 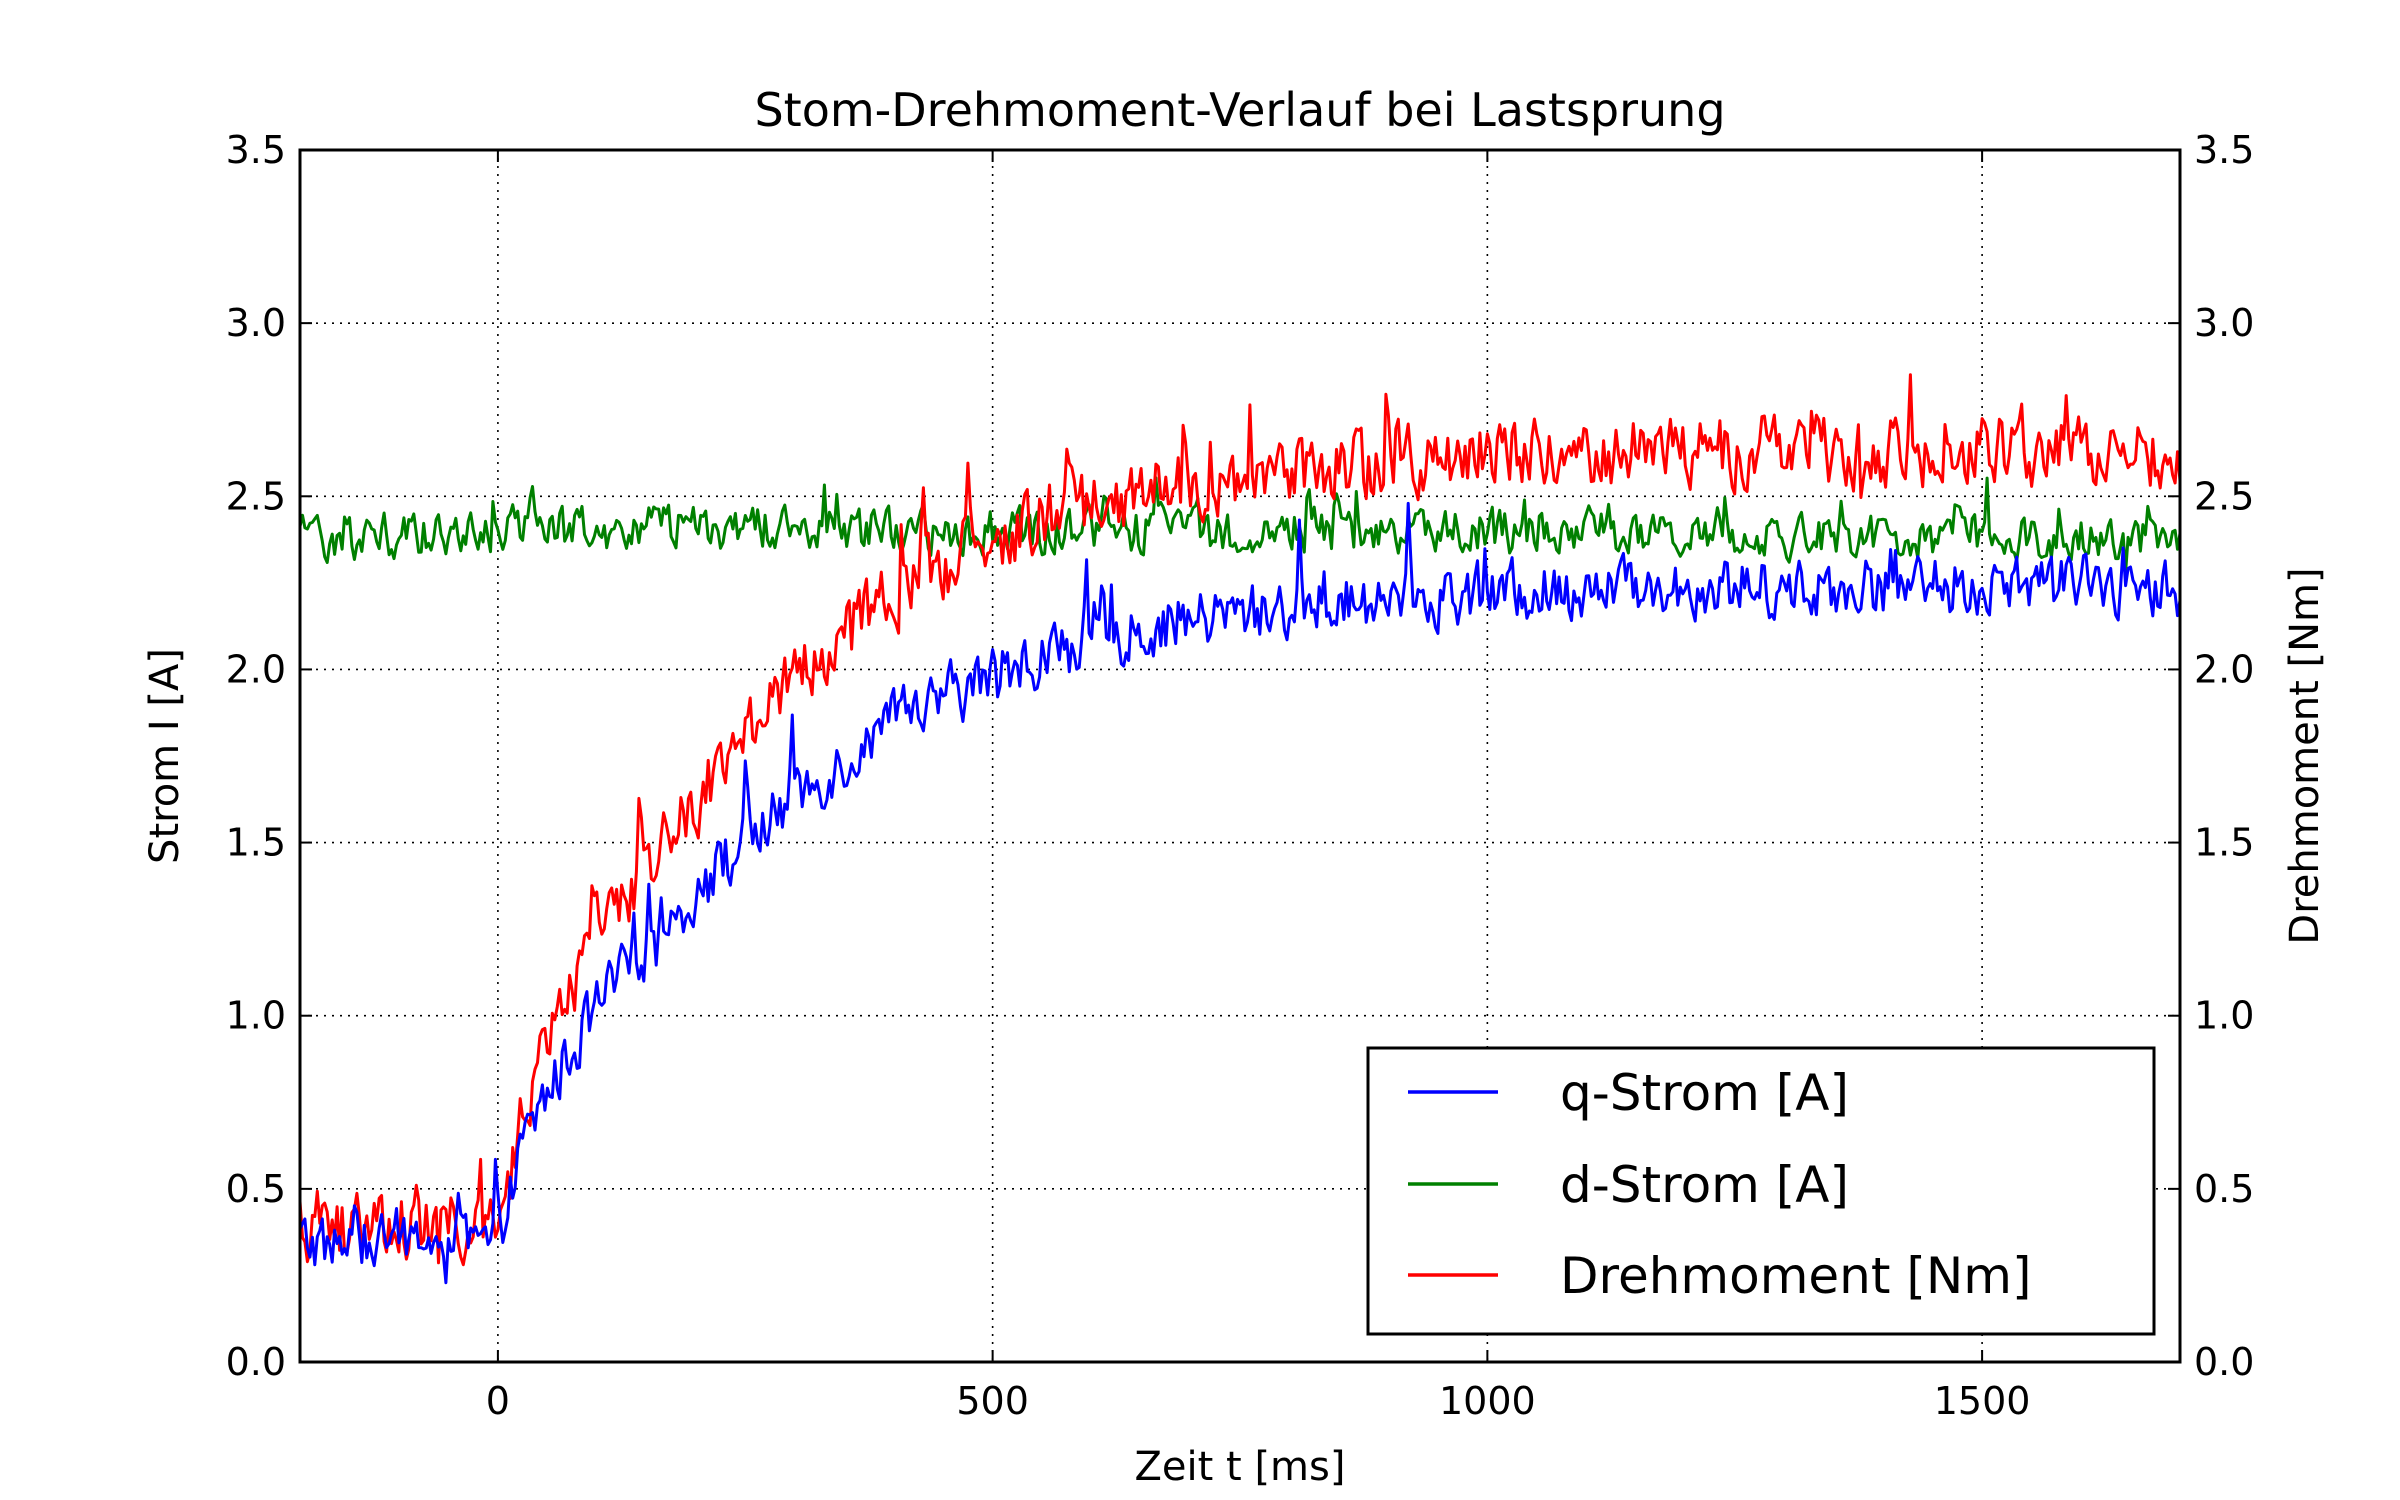 I want to click on y-axis-label-right: Drehmoment [Nm], so click(x=2305, y=755).